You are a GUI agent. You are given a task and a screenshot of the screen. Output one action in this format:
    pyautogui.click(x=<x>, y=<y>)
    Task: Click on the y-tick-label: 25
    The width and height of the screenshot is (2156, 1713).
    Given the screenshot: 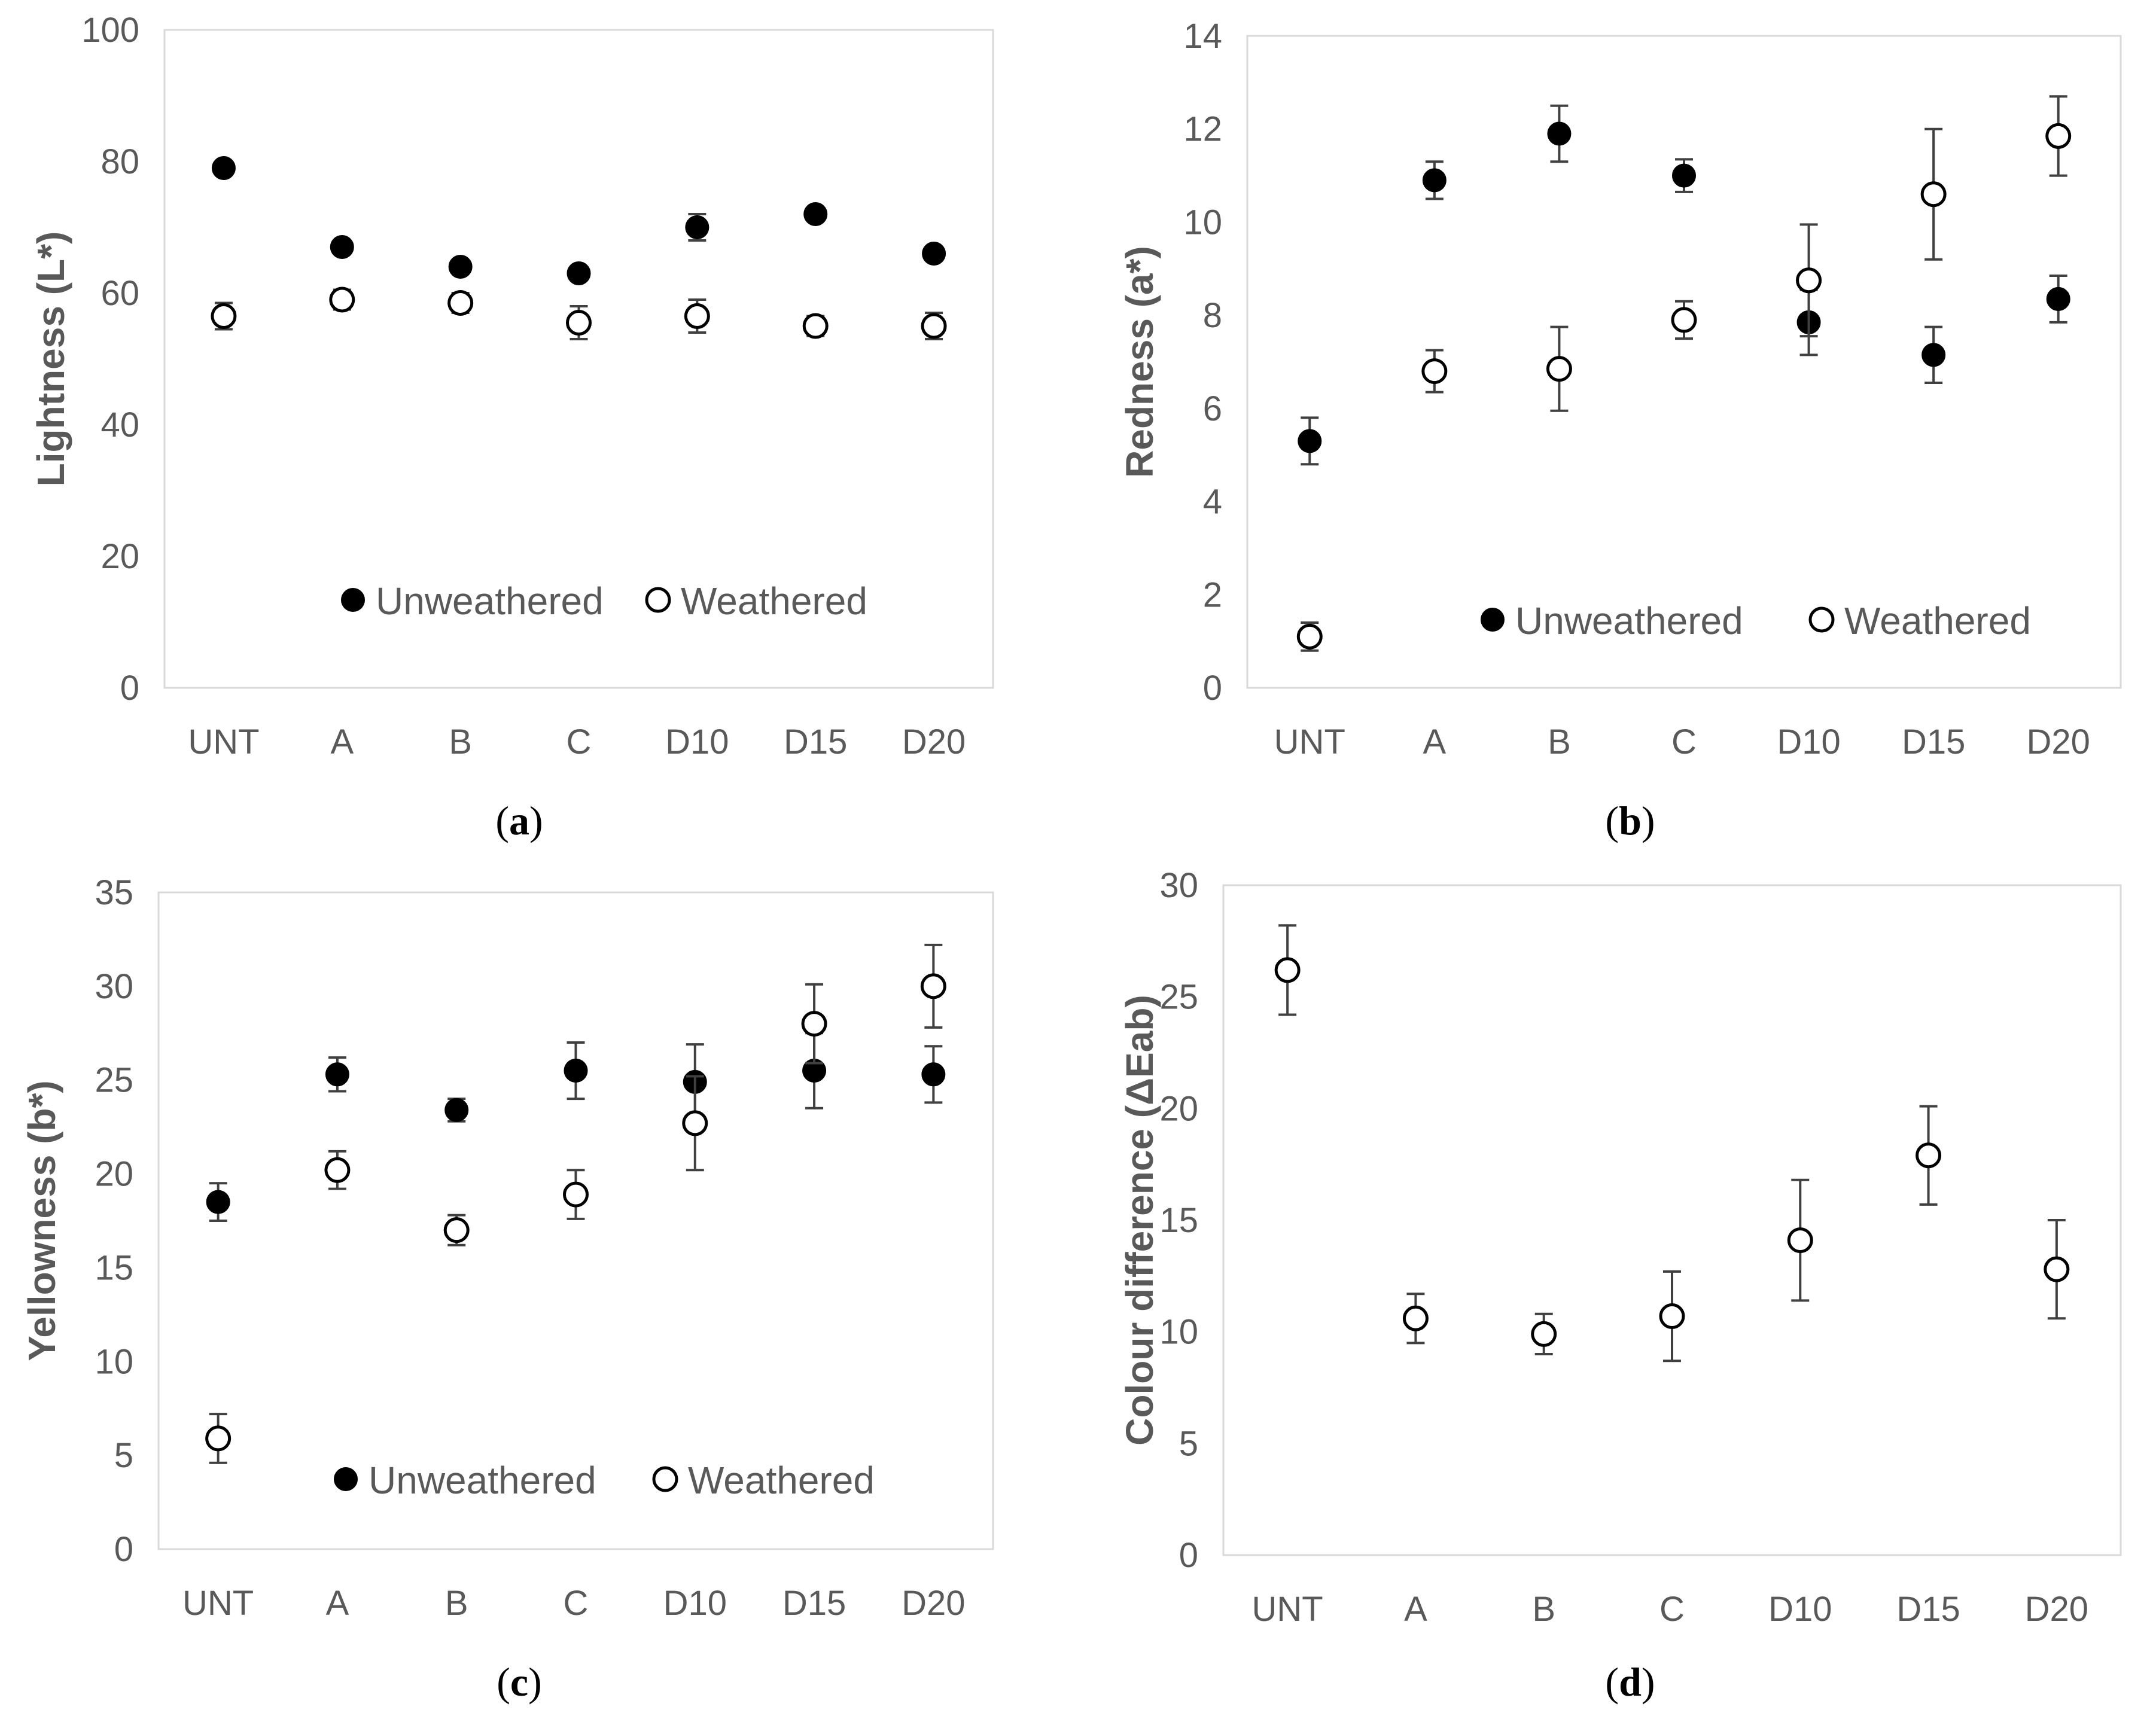 What is the action you would take?
    pyautogui.click(x=114, y=1080)
    